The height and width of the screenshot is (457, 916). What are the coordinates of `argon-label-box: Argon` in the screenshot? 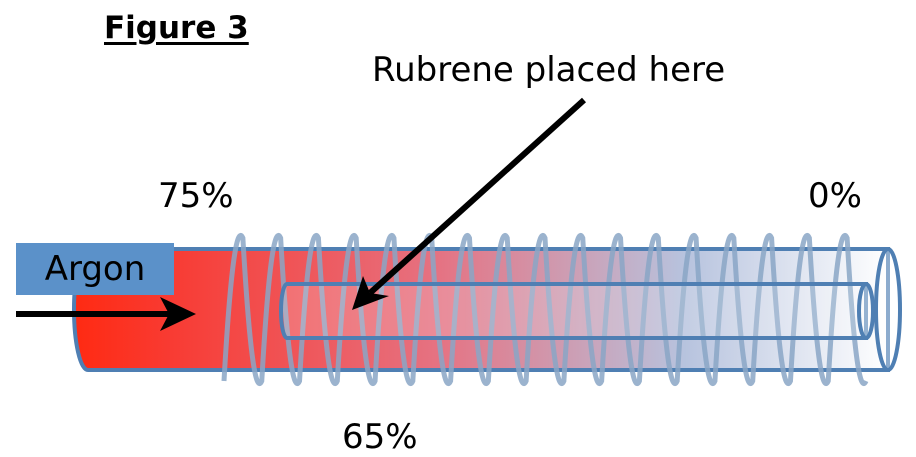 It's located at (95, 269).